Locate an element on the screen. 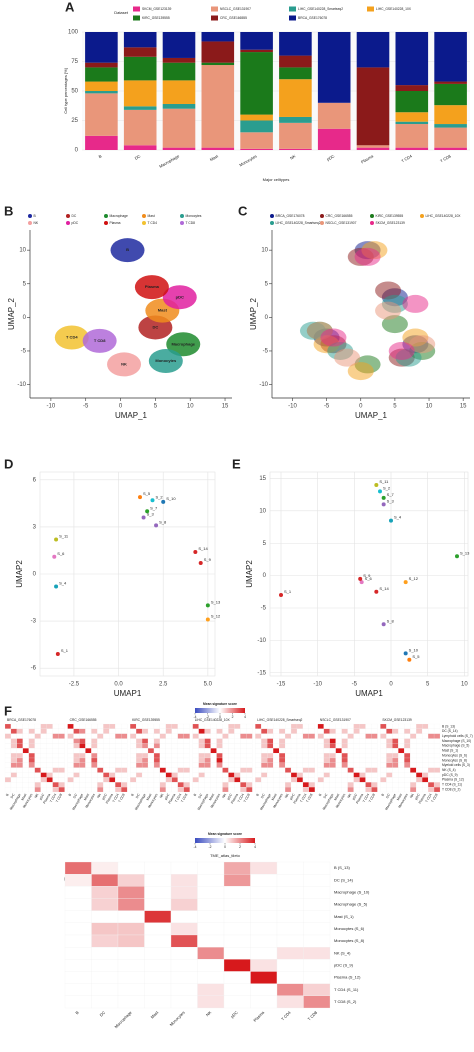 The width and height of the screenshot is (474, 1052). colorbar-tick-label: -2 is located at coordinates (207, 717).